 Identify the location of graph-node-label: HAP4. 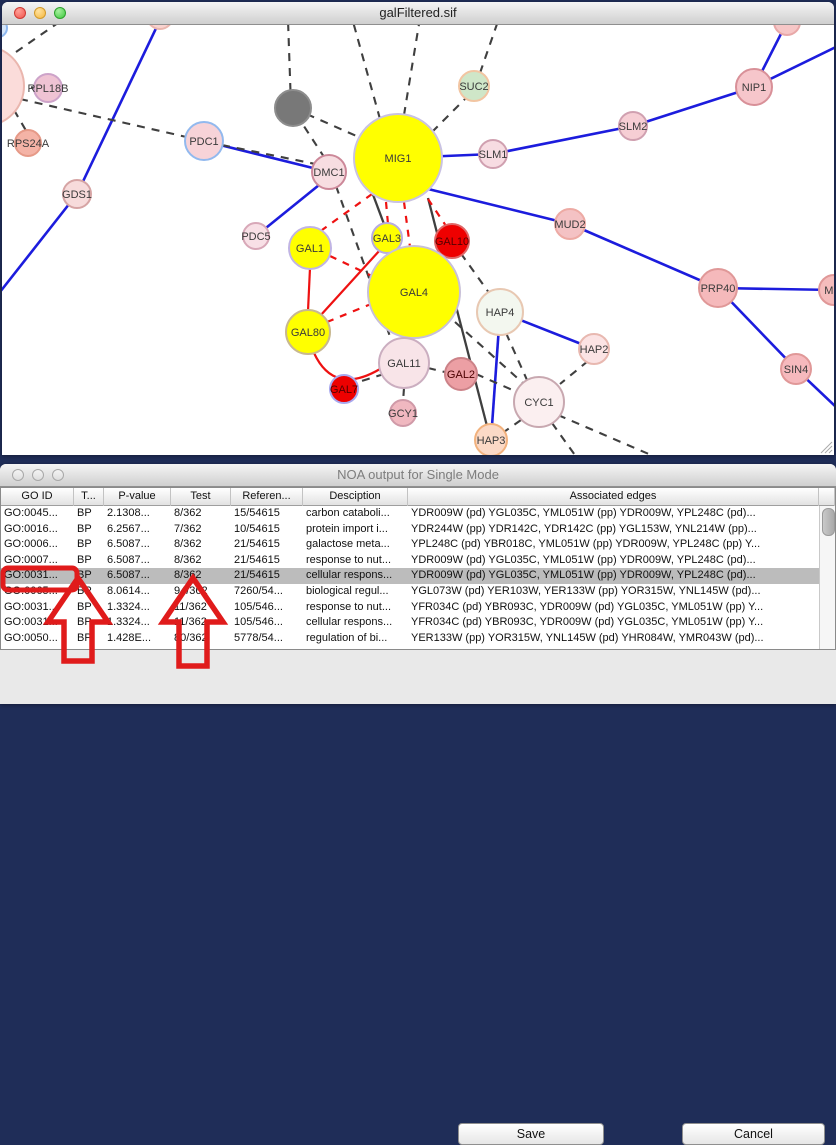
(500, 313).